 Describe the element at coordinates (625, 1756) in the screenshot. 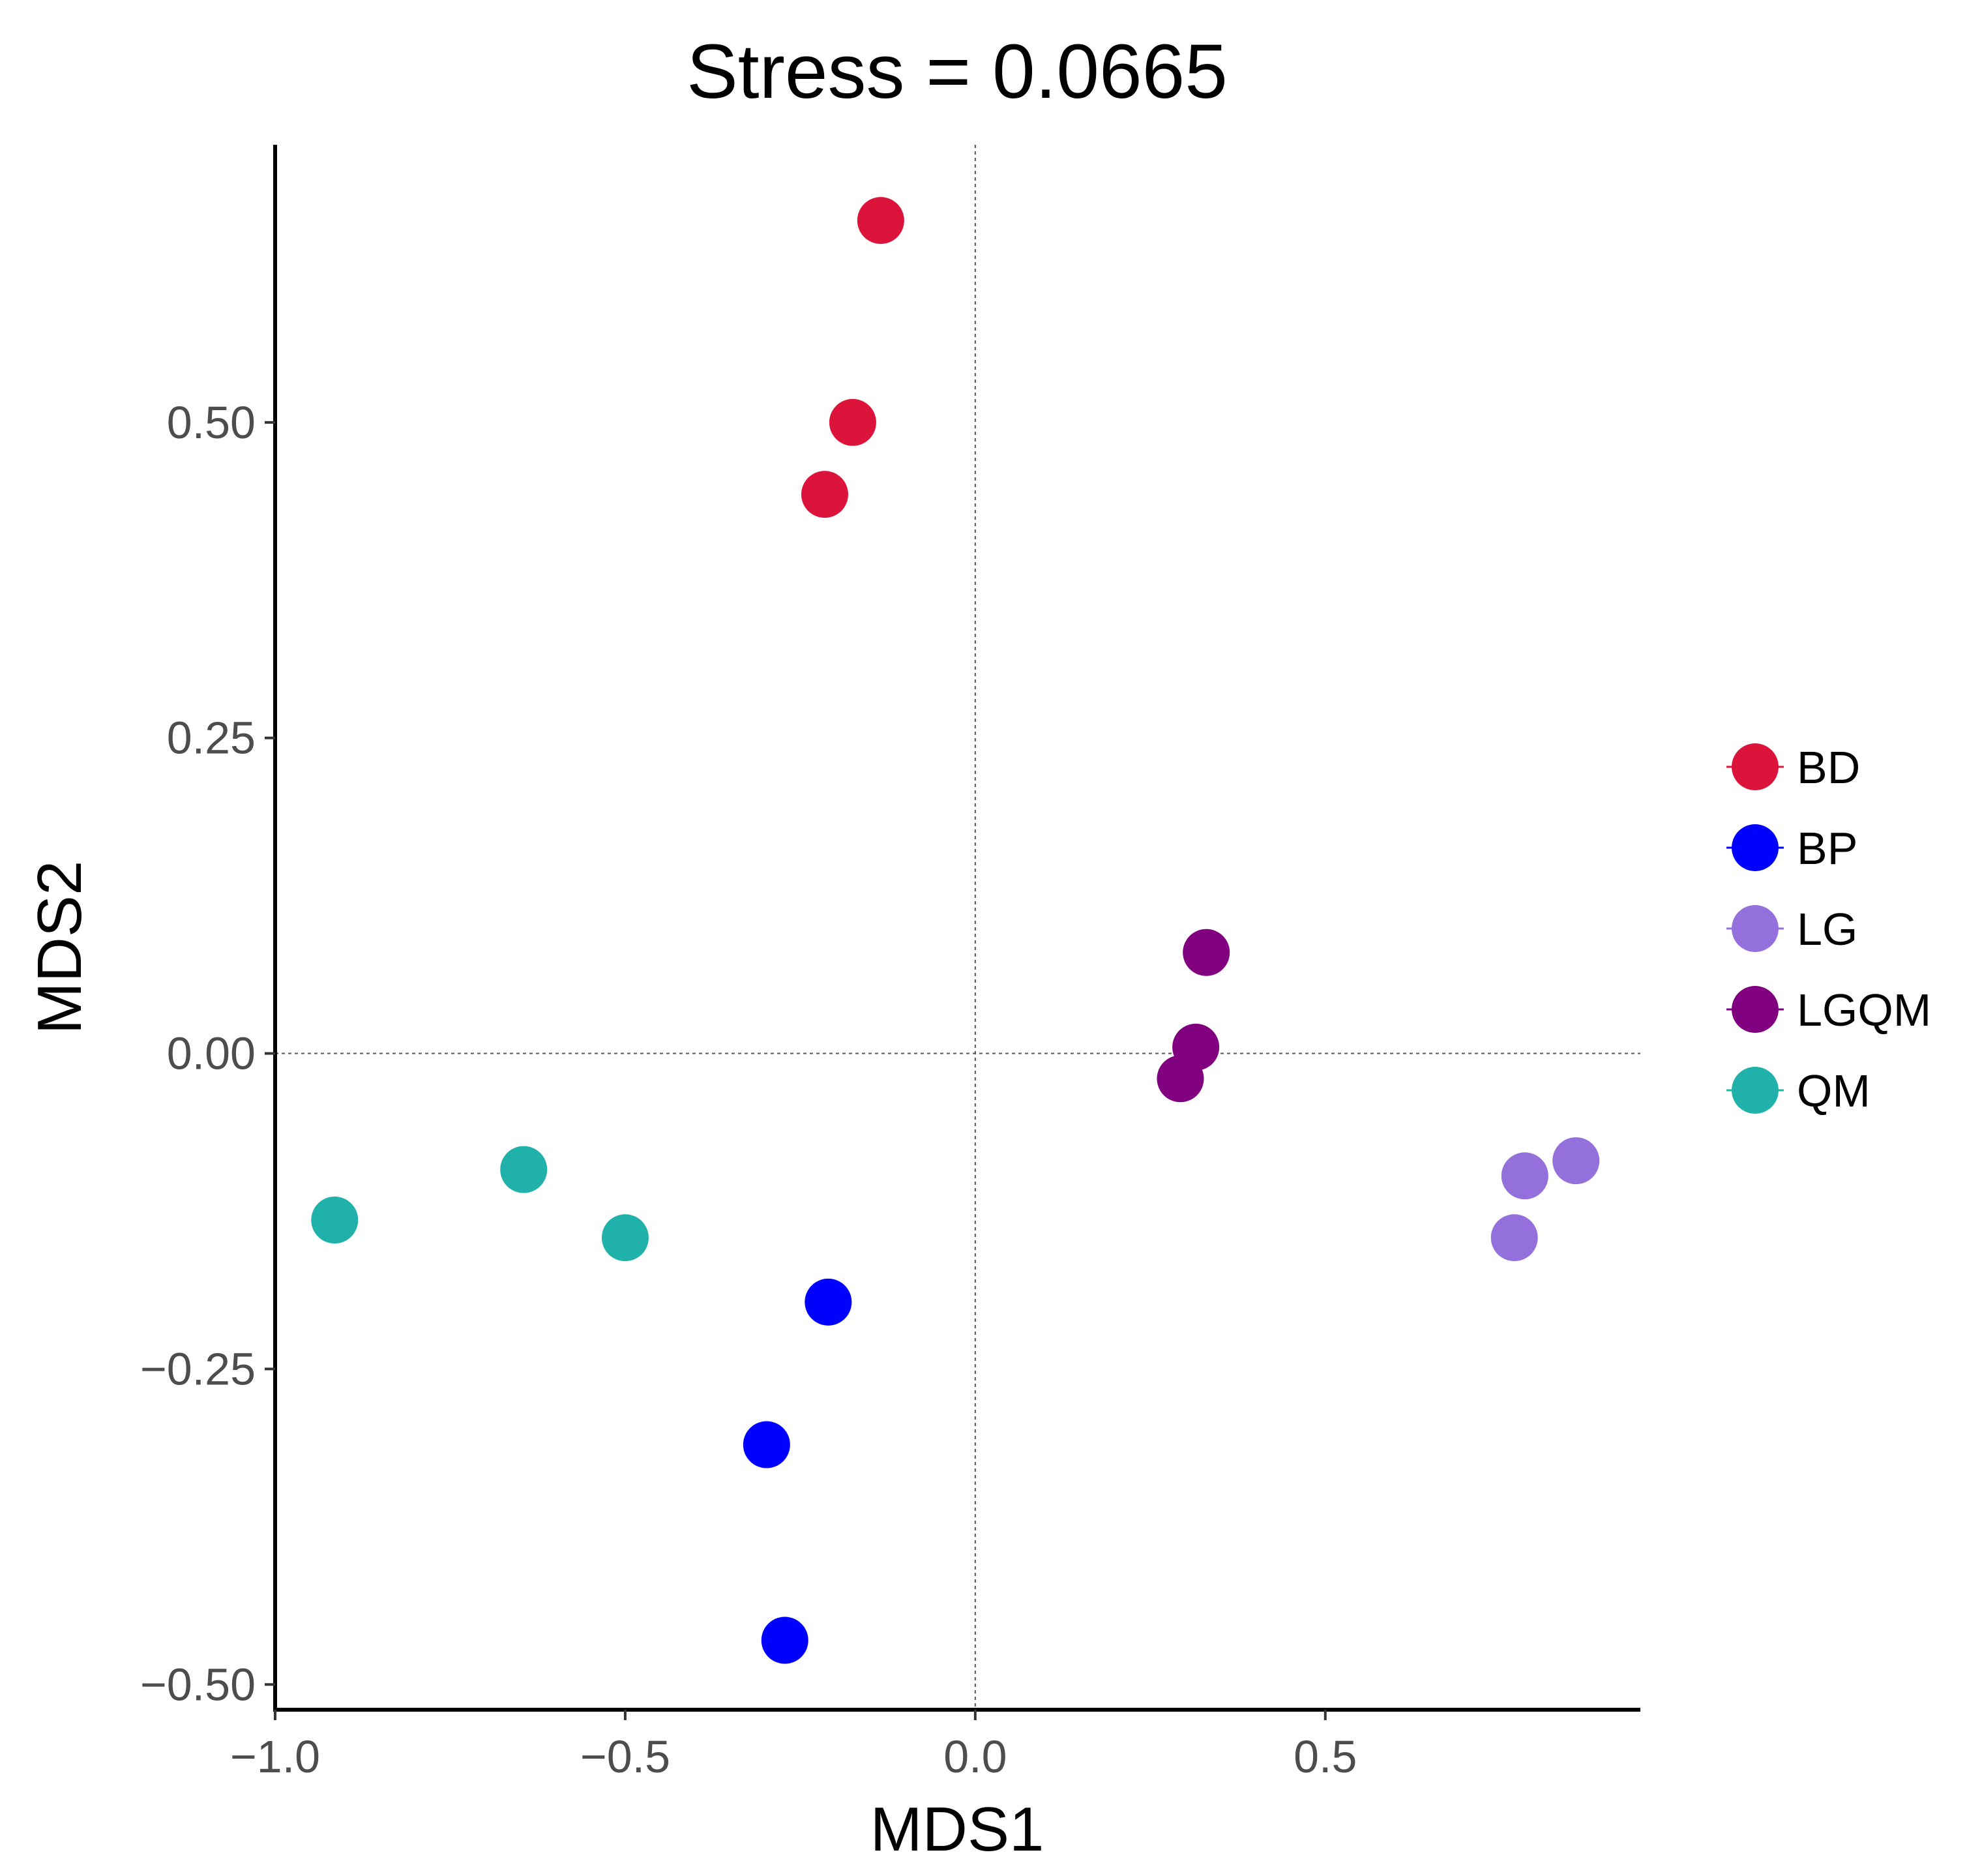

I see `x-tick-label: −0.5` at that location.